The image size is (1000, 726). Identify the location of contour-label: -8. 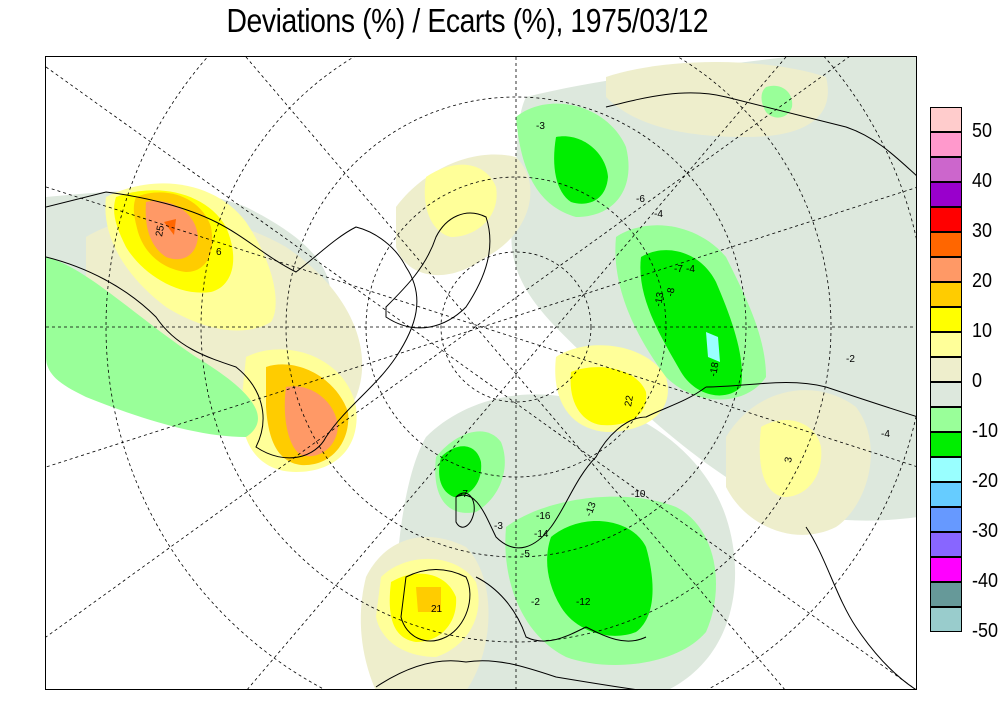
(671, 291).